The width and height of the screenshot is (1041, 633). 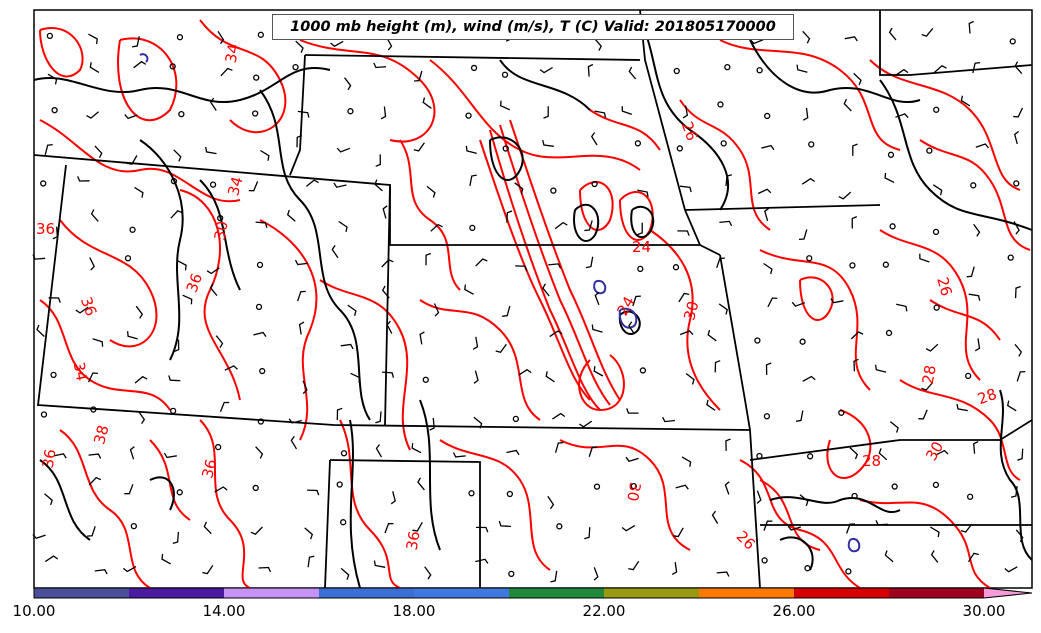 What do you see at coordinates (533, 593) in the screenshot?
I see `colorbar` at bounding box center [533, 593].